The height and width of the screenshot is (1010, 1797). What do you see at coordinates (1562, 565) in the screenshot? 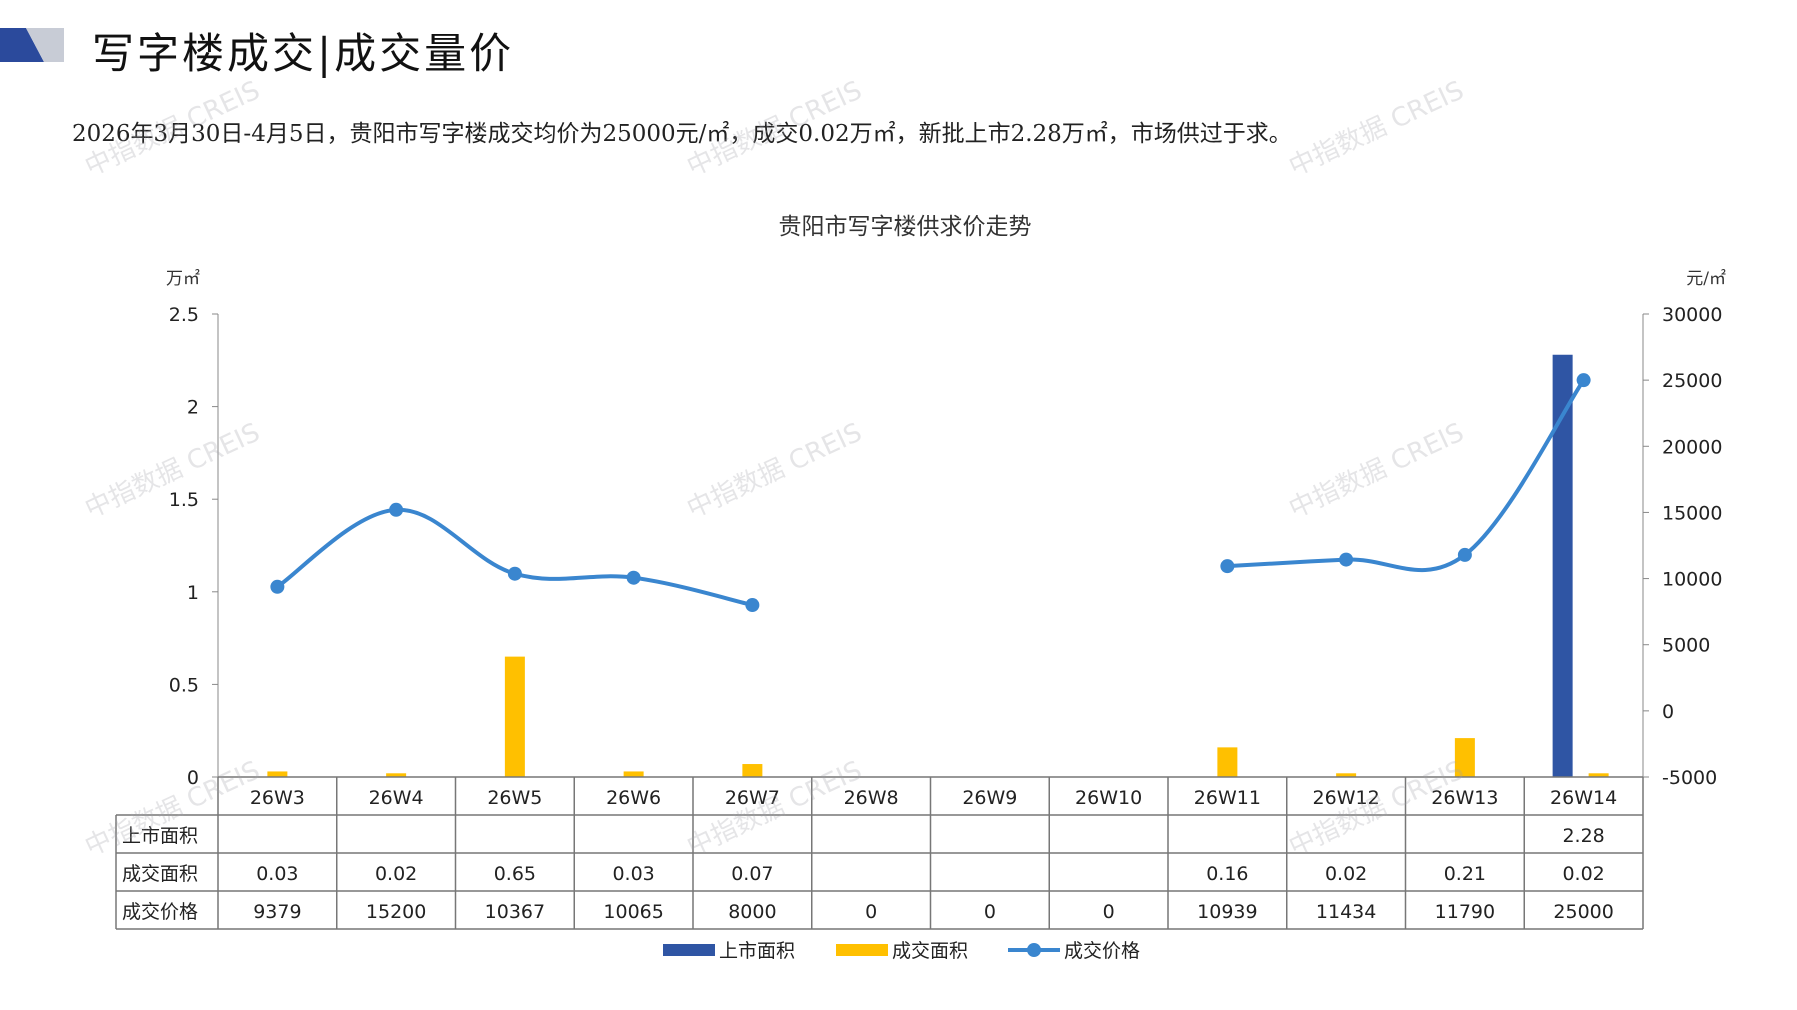
I see `supply-area-bar` at bounding box center [1562, 565].